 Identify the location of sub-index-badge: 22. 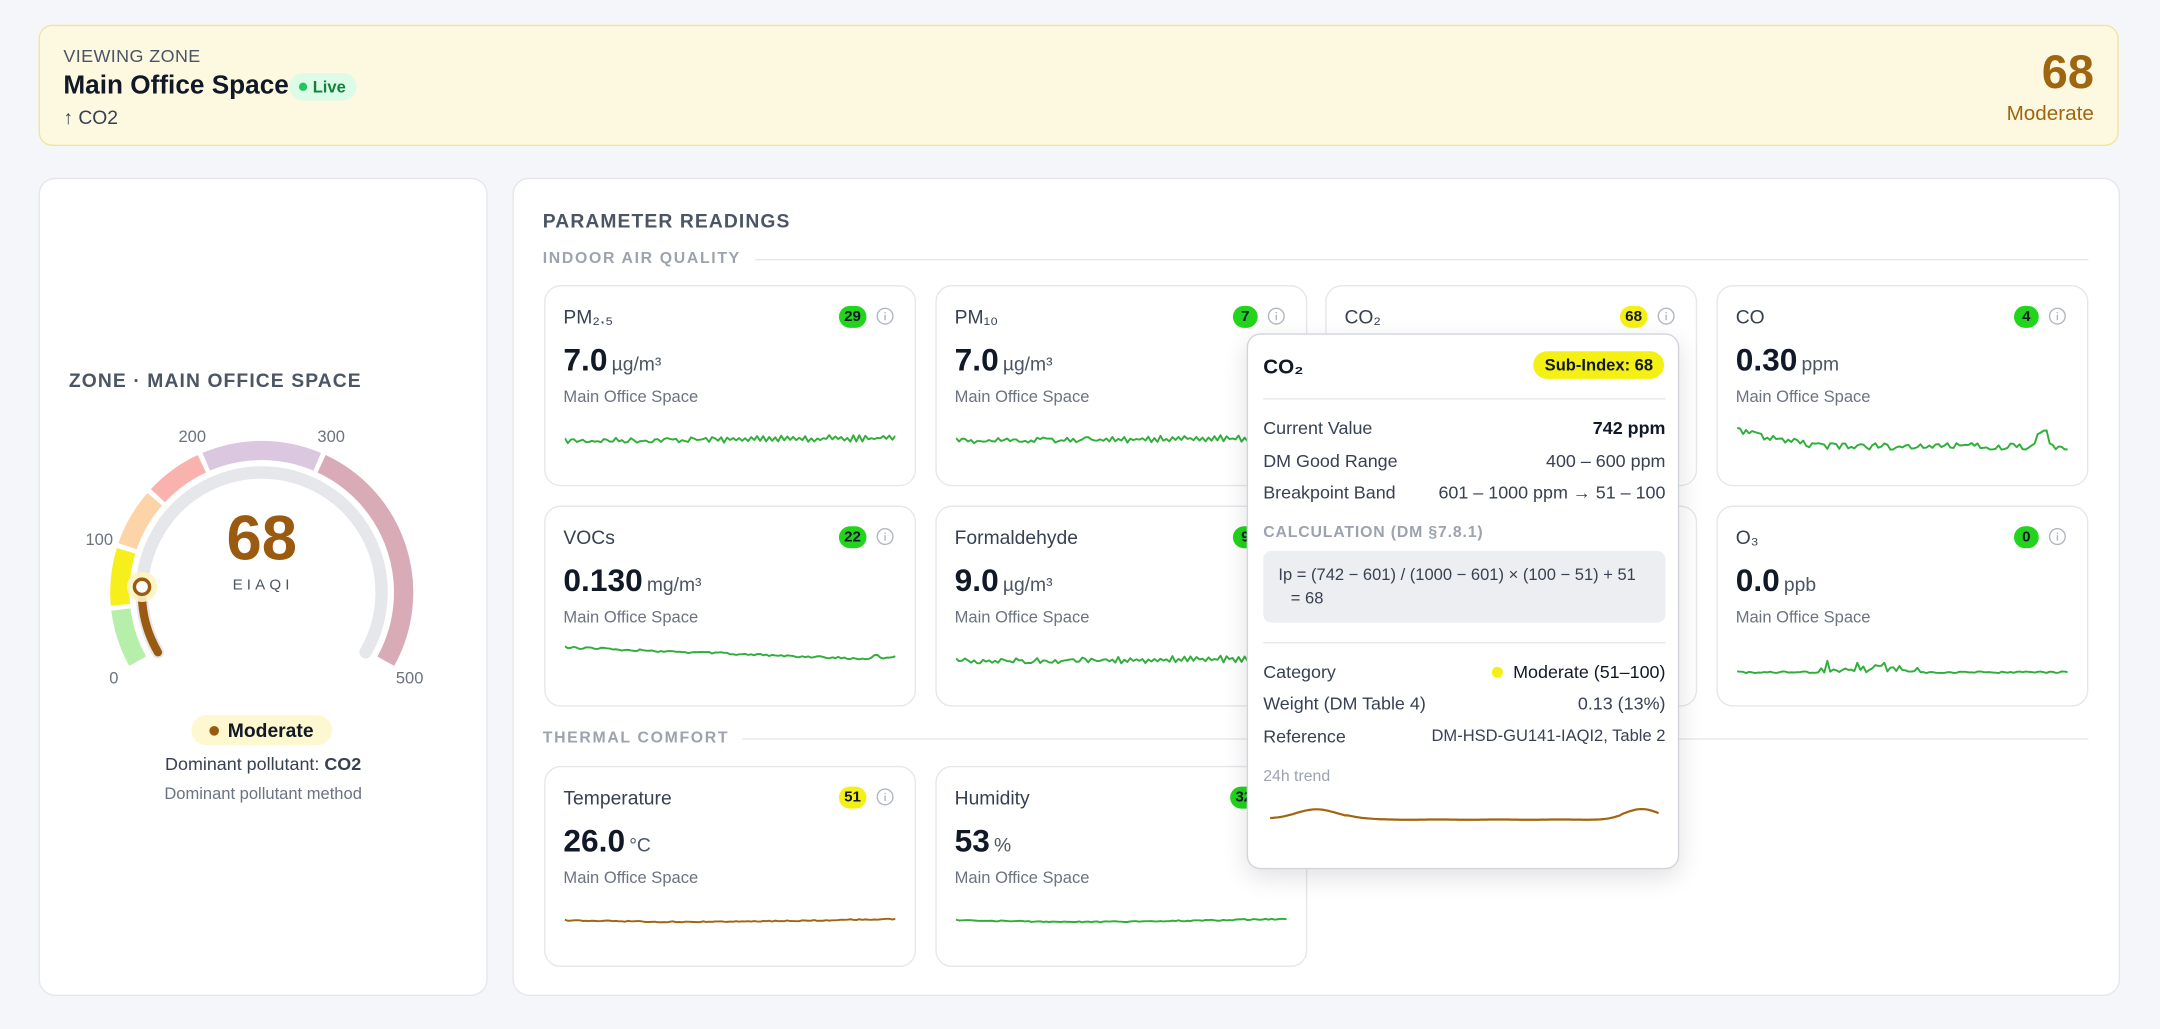
(852, 537).